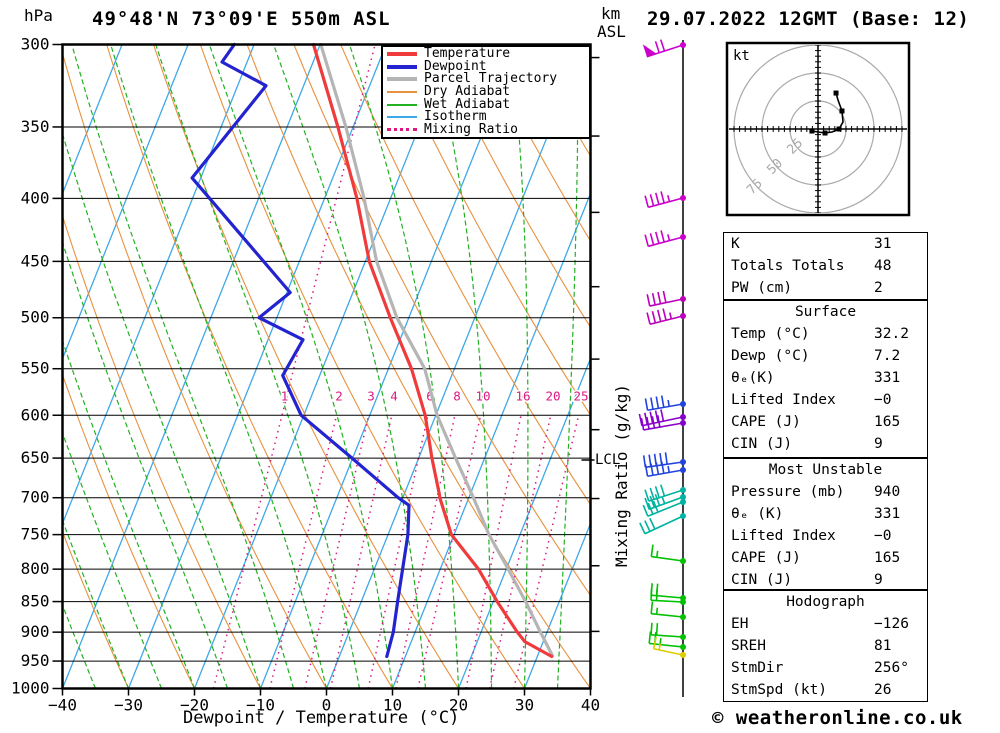  Describe the element at coordinates (467, 104) in the screenshot. I see `legend-item-label: Wet Adiabat` at that location.